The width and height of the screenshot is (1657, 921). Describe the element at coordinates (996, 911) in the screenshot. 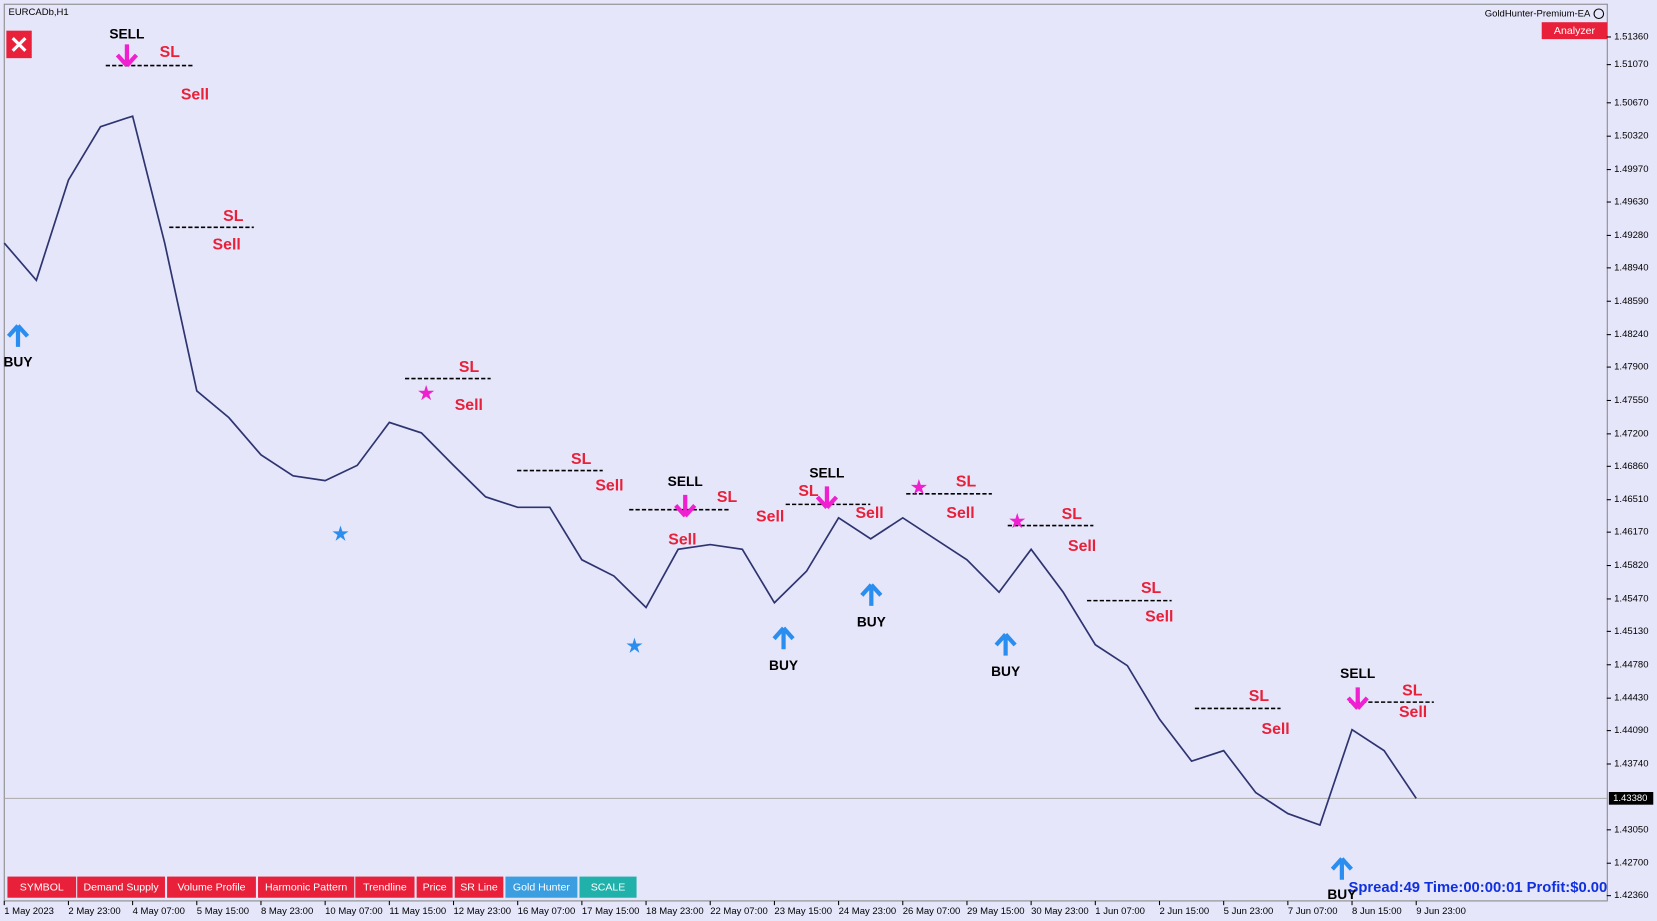

I see `x-tick-label: 29 May 15:00` at that location.